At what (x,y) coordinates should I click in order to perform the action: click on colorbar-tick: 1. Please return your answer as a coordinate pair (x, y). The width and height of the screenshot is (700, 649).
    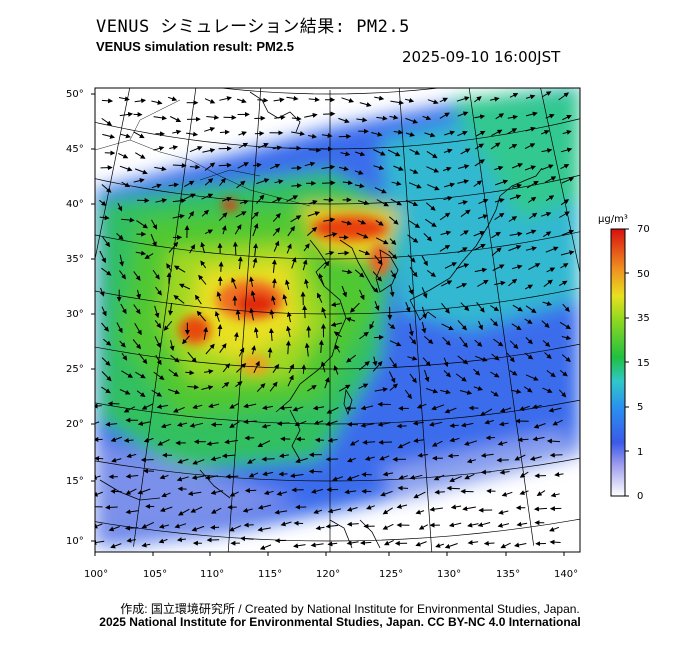
    Looking at the image, I should click on (640, 452).